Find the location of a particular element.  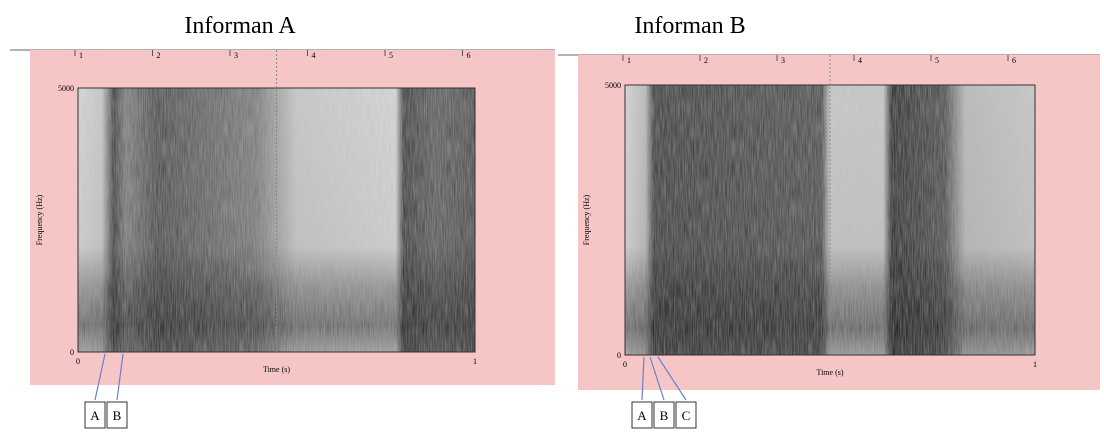

marker-label: C is located at coordinates (686, 415).